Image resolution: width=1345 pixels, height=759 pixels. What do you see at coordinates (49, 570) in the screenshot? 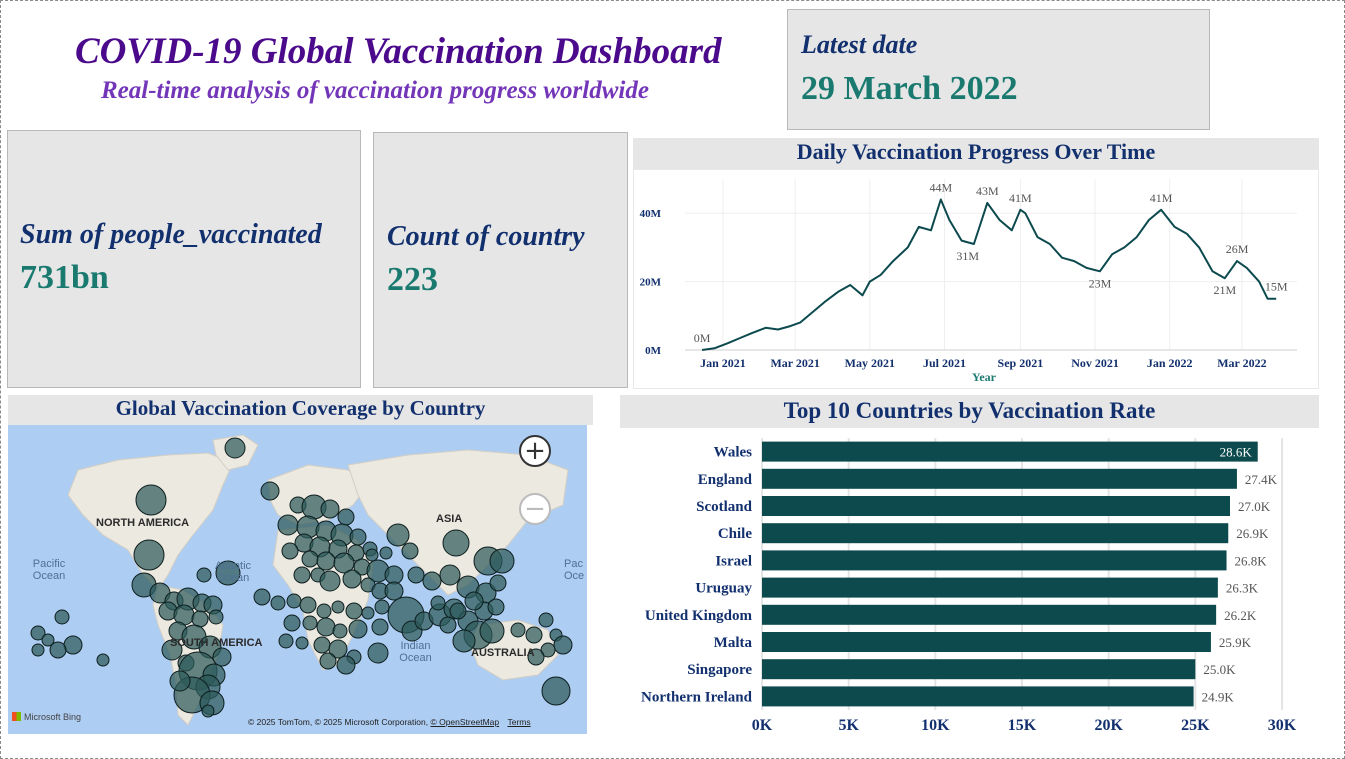
I see `label-pacific-ocean: Pacific Ocean` at bounding box center [49, 570].